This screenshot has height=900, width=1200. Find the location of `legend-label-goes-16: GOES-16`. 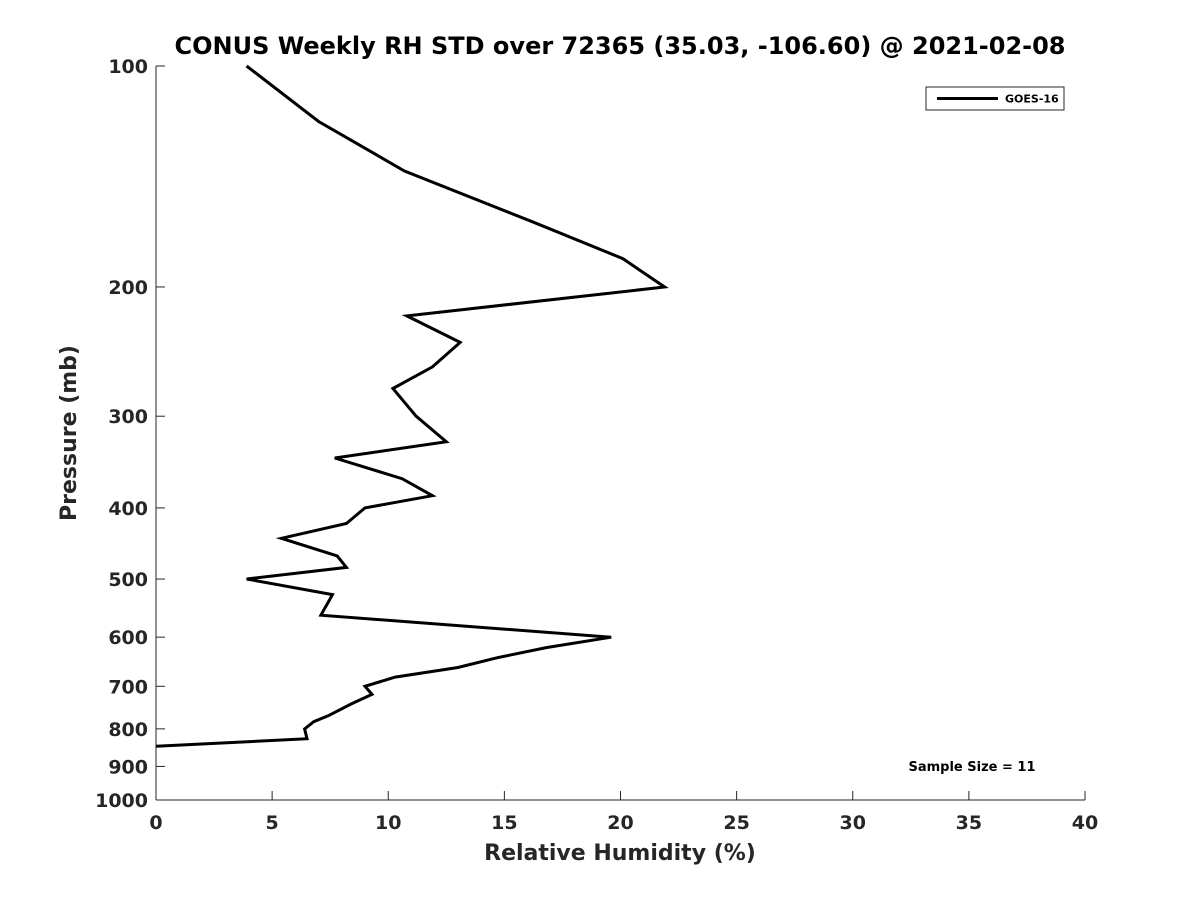

legend-label-goes-16: GOES-16 is located at coordinates (1032, 99).